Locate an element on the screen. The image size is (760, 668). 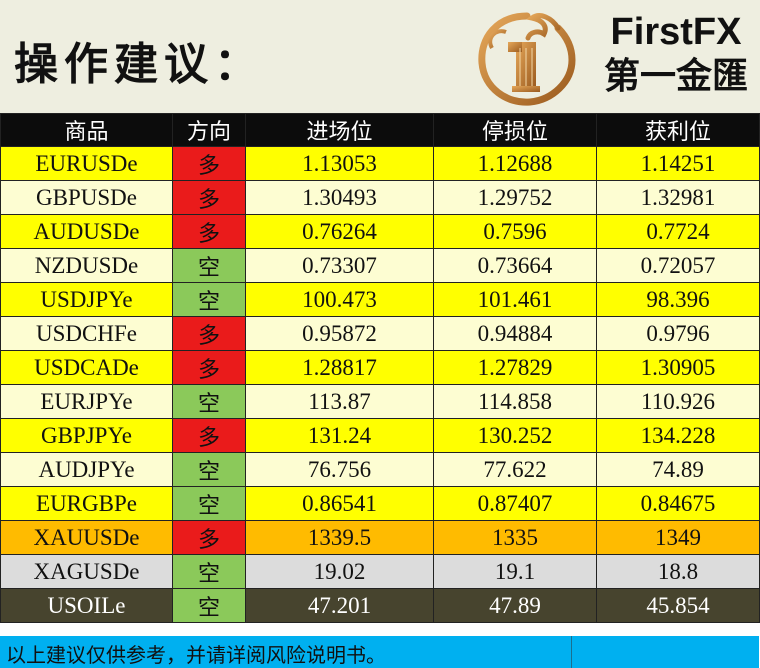
target-cell: 1.32981 is located at coordinates (678, 197).